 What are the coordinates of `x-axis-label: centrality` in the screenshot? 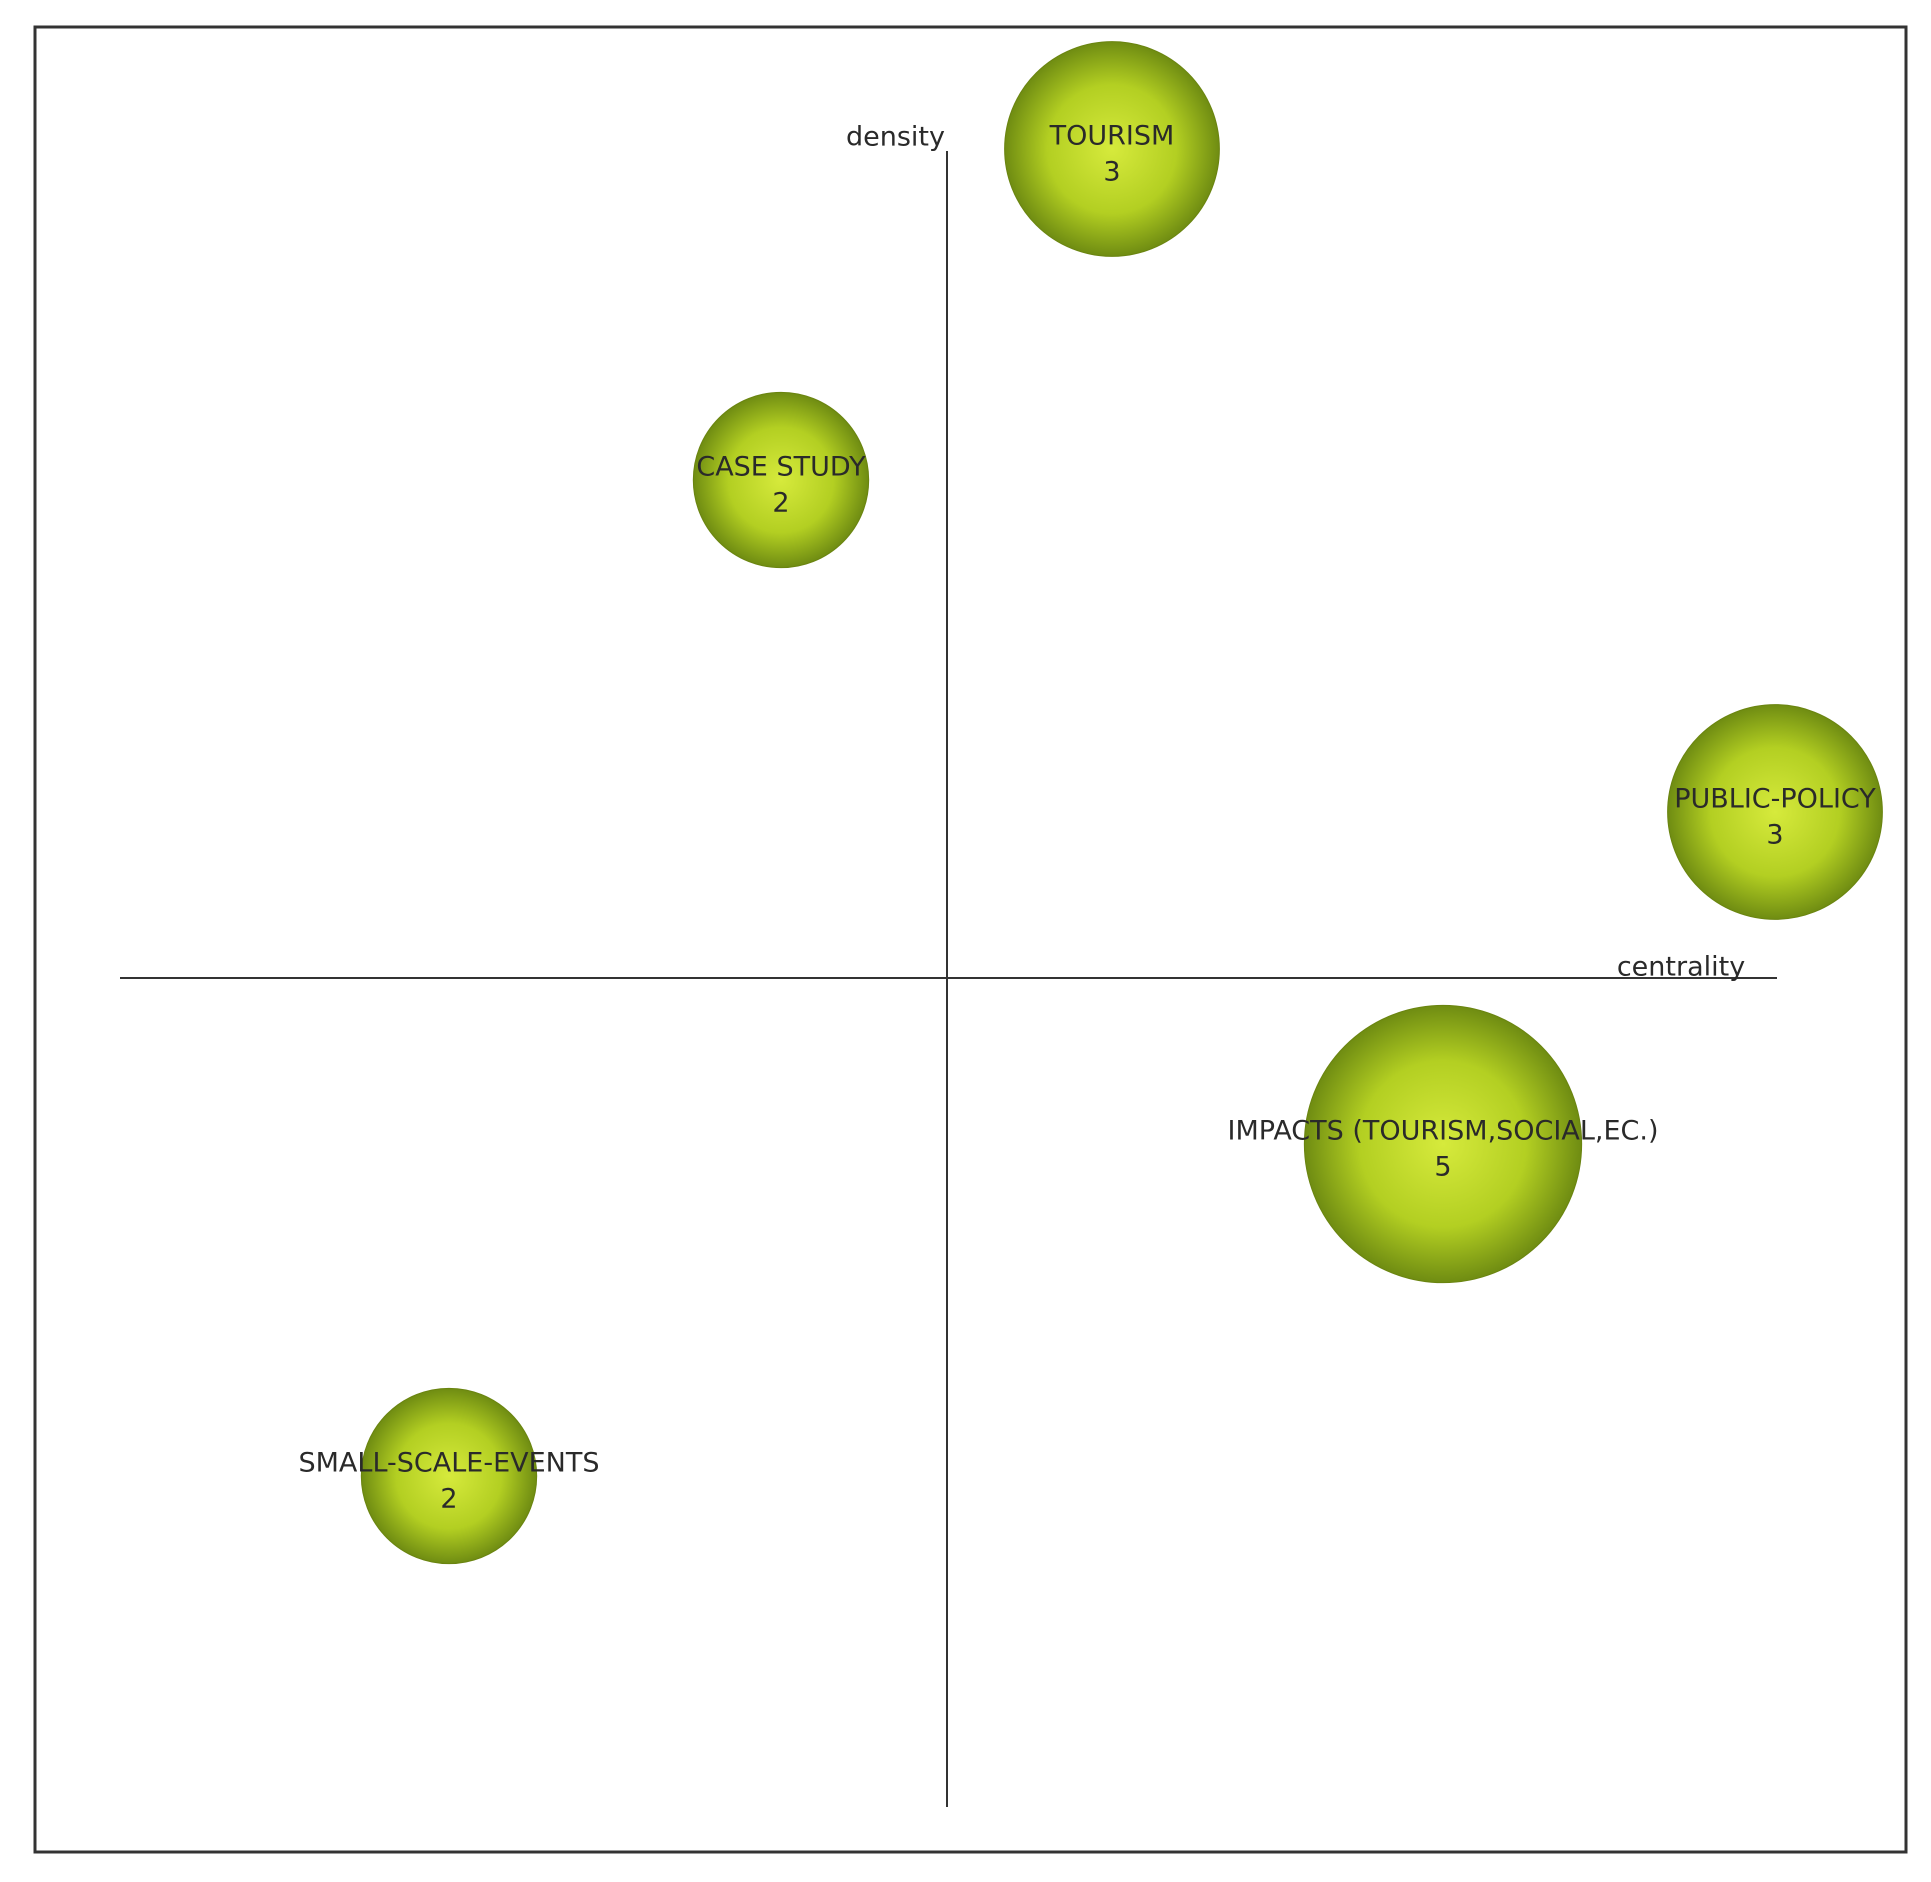 It's located at (1681, 967).